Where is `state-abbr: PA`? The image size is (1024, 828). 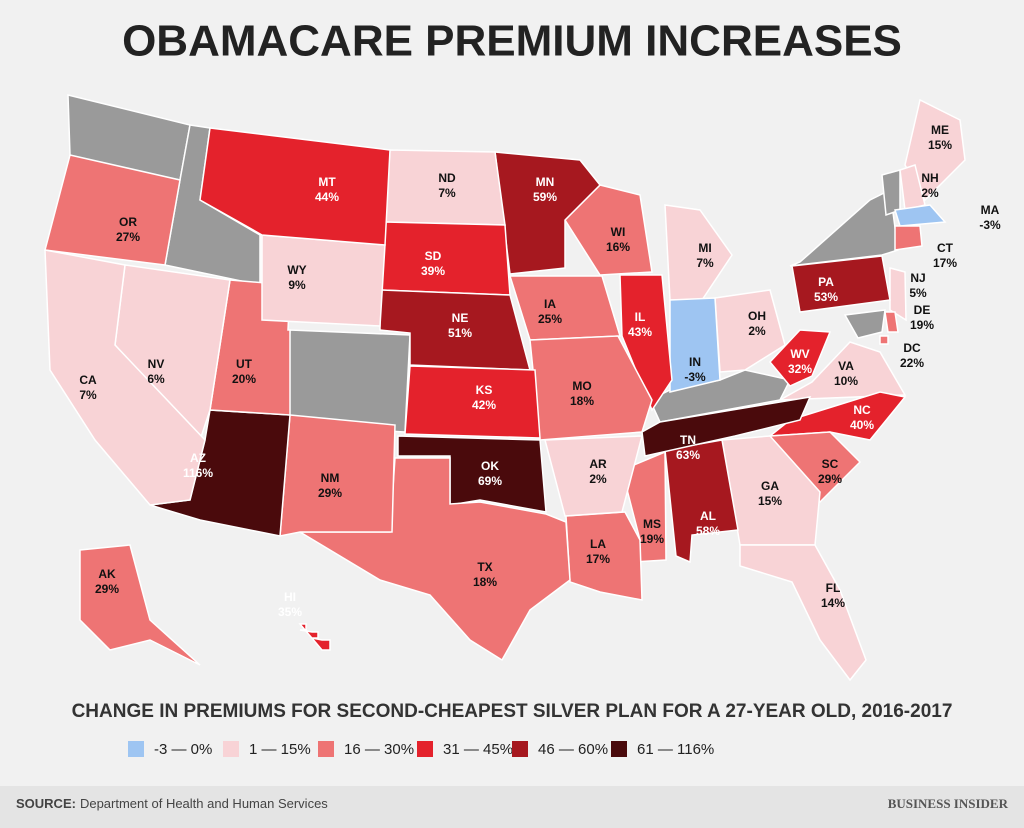 state-abbr: PA is located at coordinates (826, 282).